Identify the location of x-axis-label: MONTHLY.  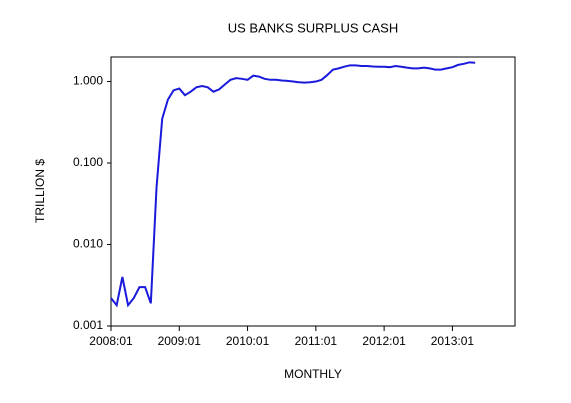
(313, 374).